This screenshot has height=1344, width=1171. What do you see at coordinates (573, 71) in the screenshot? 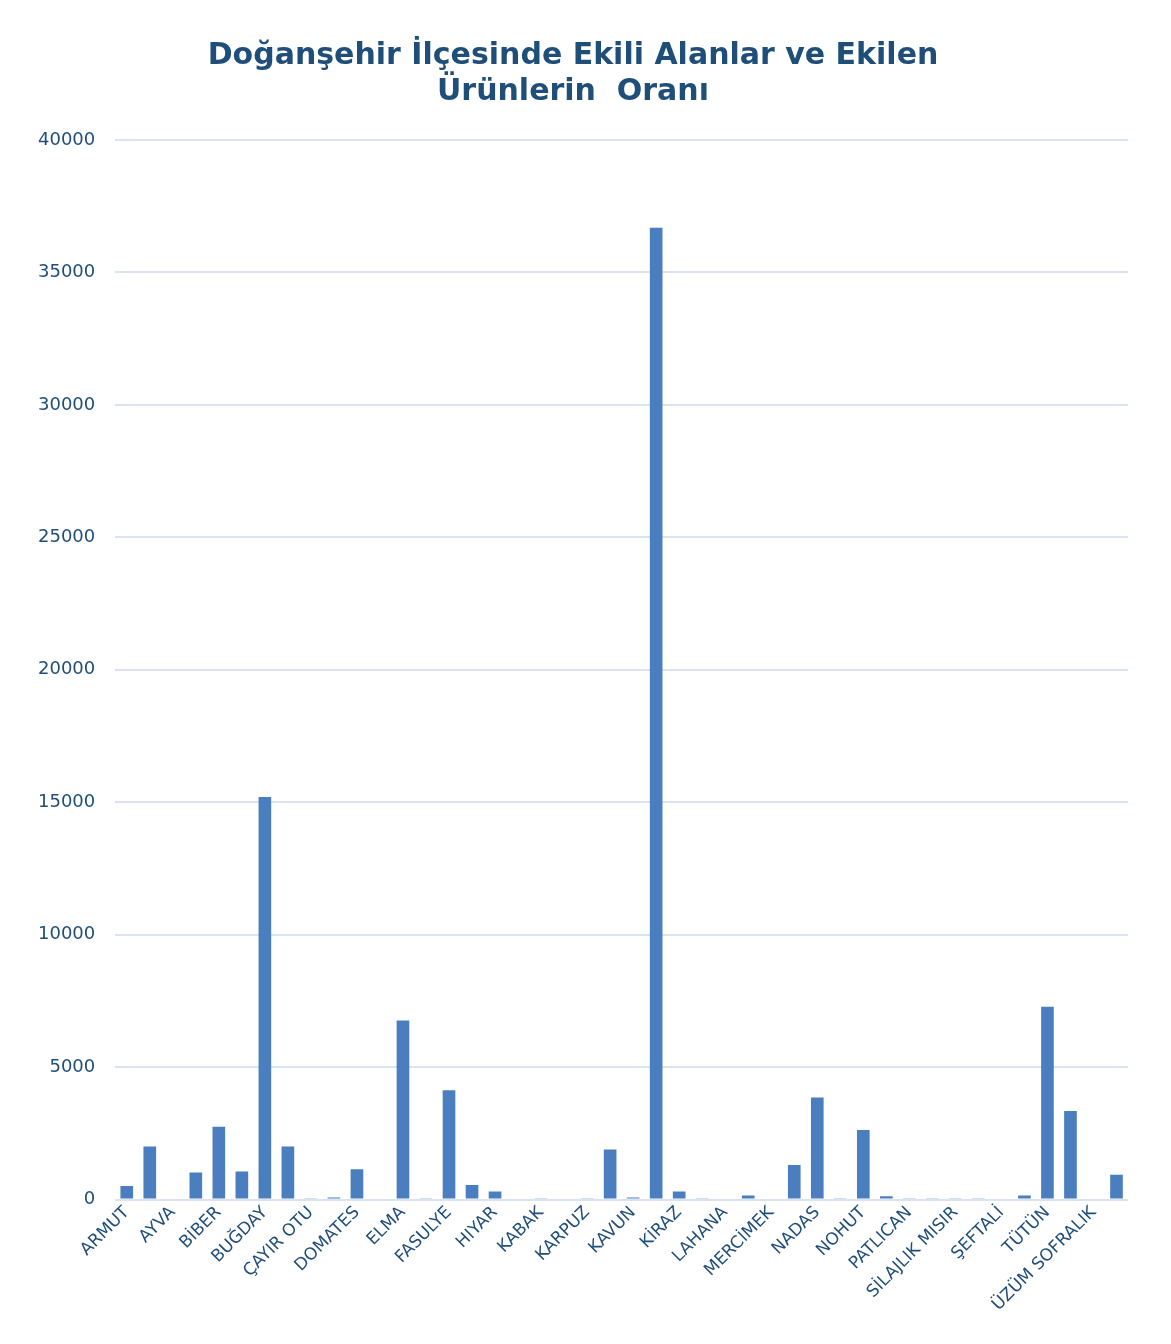
I see `chart-title: Doğanşehir İlçesinde Ekili Alanlar ve Ekilen Ürünlerin Oranı` at bounding box center [573, 71].